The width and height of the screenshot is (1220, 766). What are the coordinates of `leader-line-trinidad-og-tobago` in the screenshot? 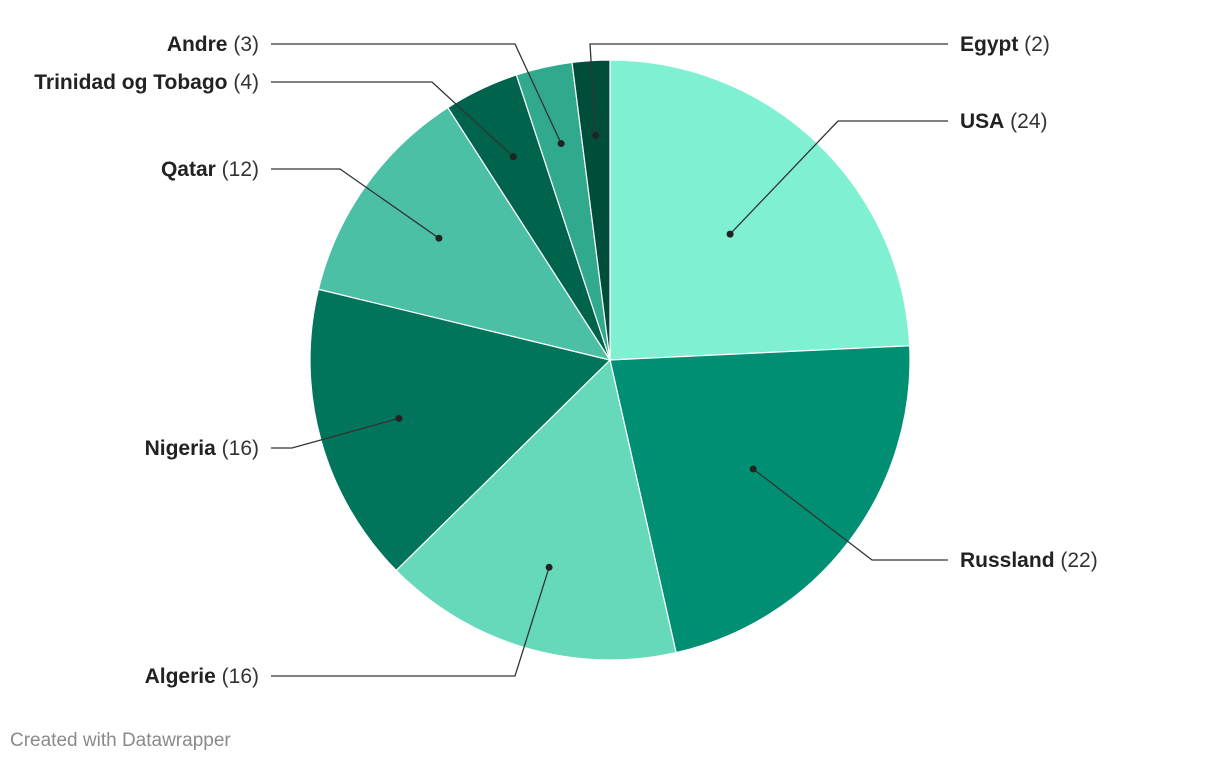 It's located at (392, 119).